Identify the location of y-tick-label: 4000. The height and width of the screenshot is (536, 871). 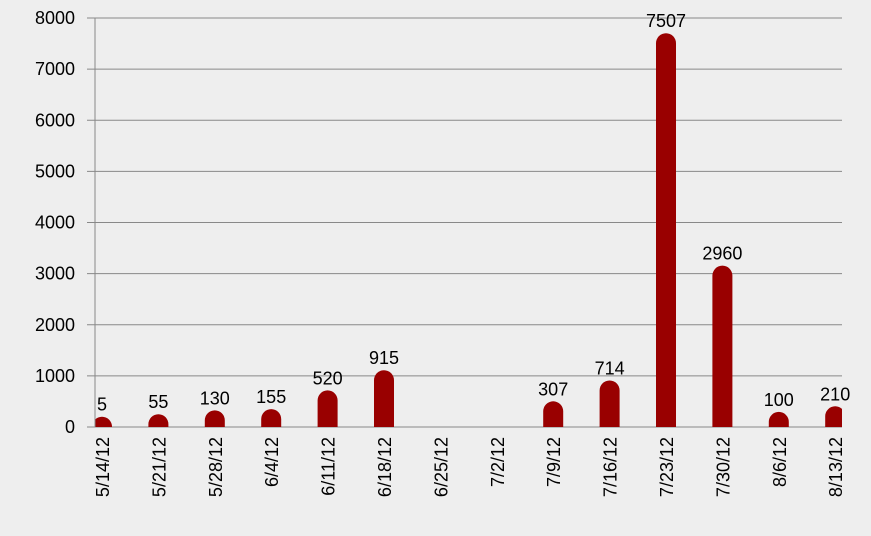
(55, 223).